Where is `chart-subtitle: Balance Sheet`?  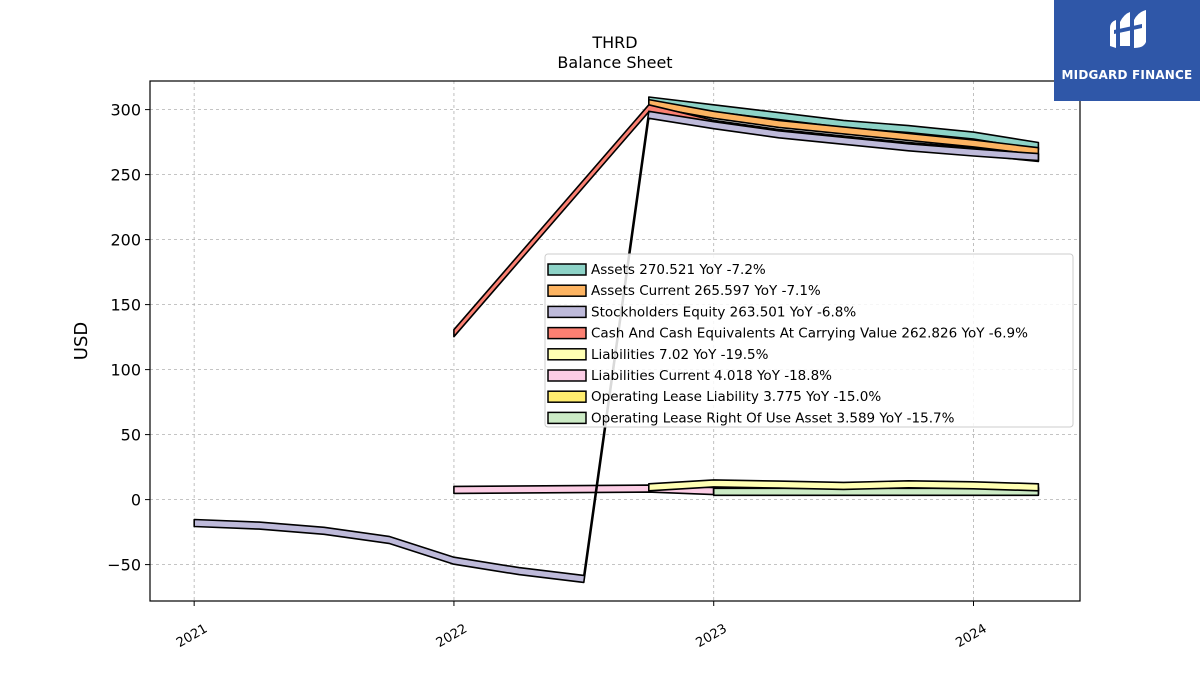 chart-subtitle: Balance Sheet is located at coordinates (614, 62).